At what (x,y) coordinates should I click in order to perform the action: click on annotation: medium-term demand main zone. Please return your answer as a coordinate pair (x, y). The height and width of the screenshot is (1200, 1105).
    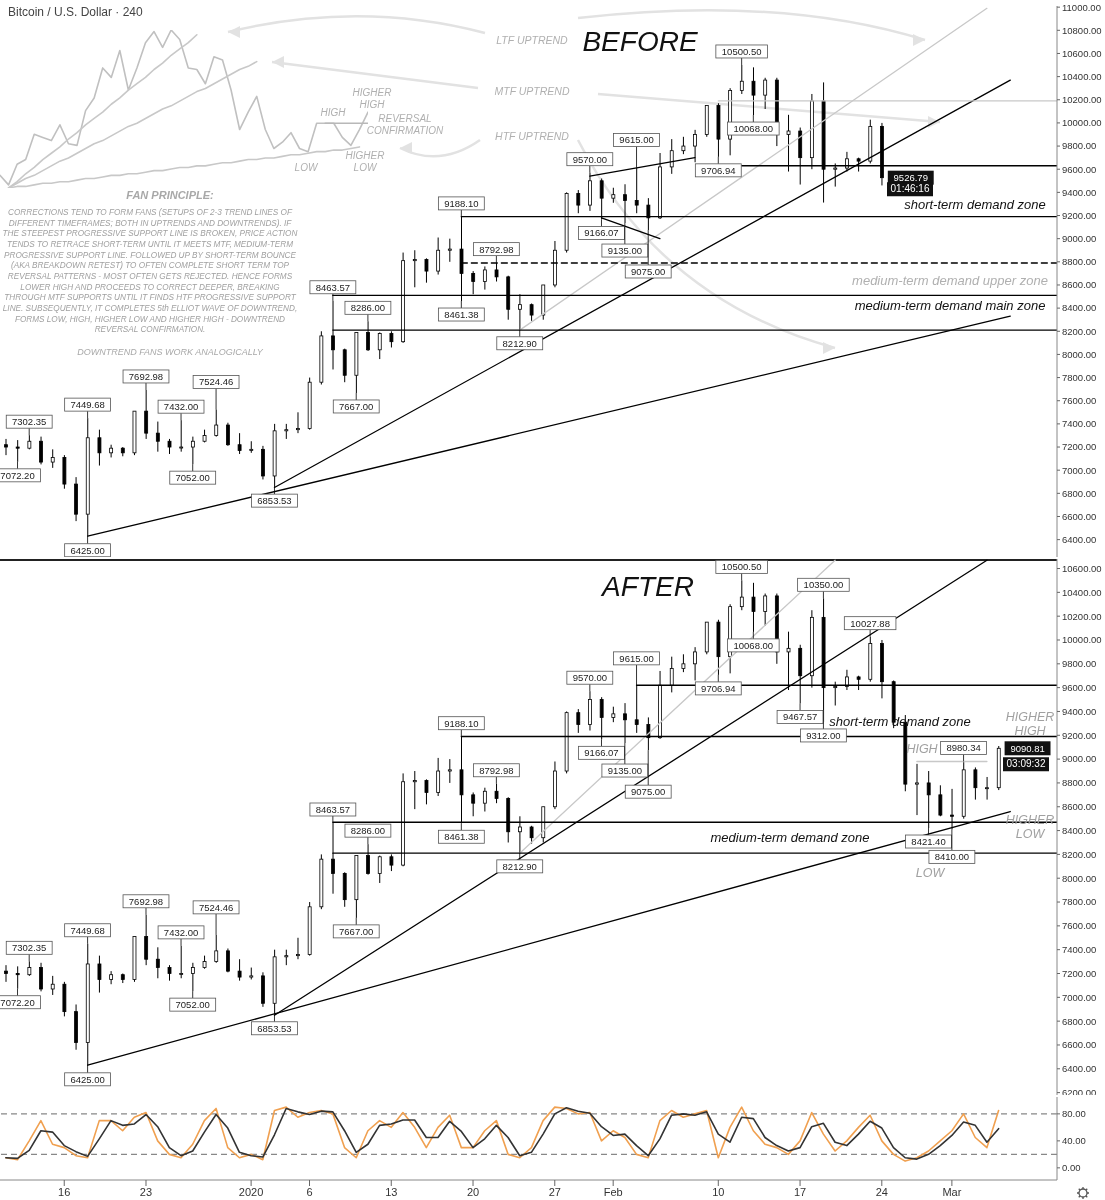
    Looking at the image, I should click on (950, 305).